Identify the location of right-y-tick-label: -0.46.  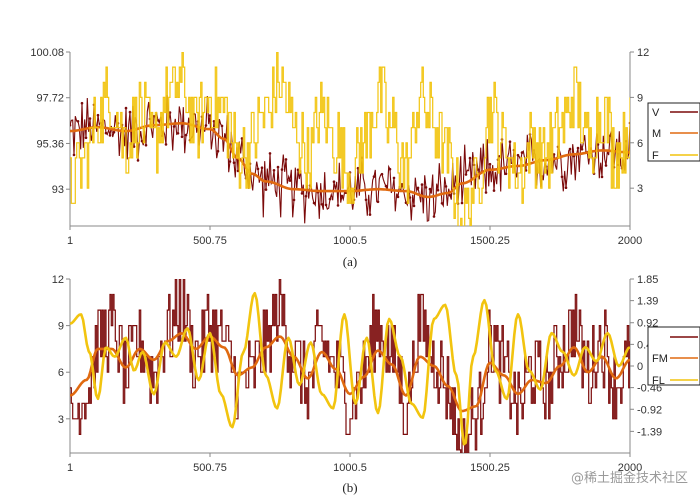
(649, 389).